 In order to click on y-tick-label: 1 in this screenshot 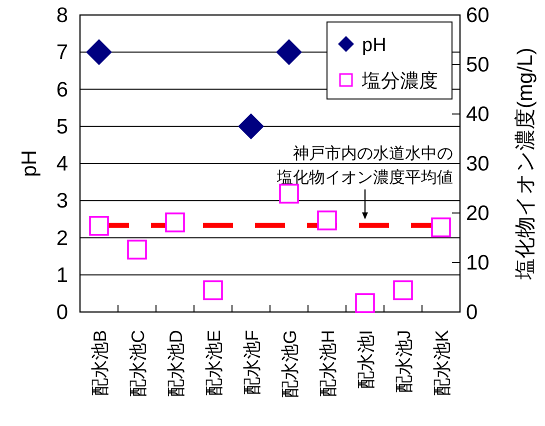, I will do `click(62, 275)`.